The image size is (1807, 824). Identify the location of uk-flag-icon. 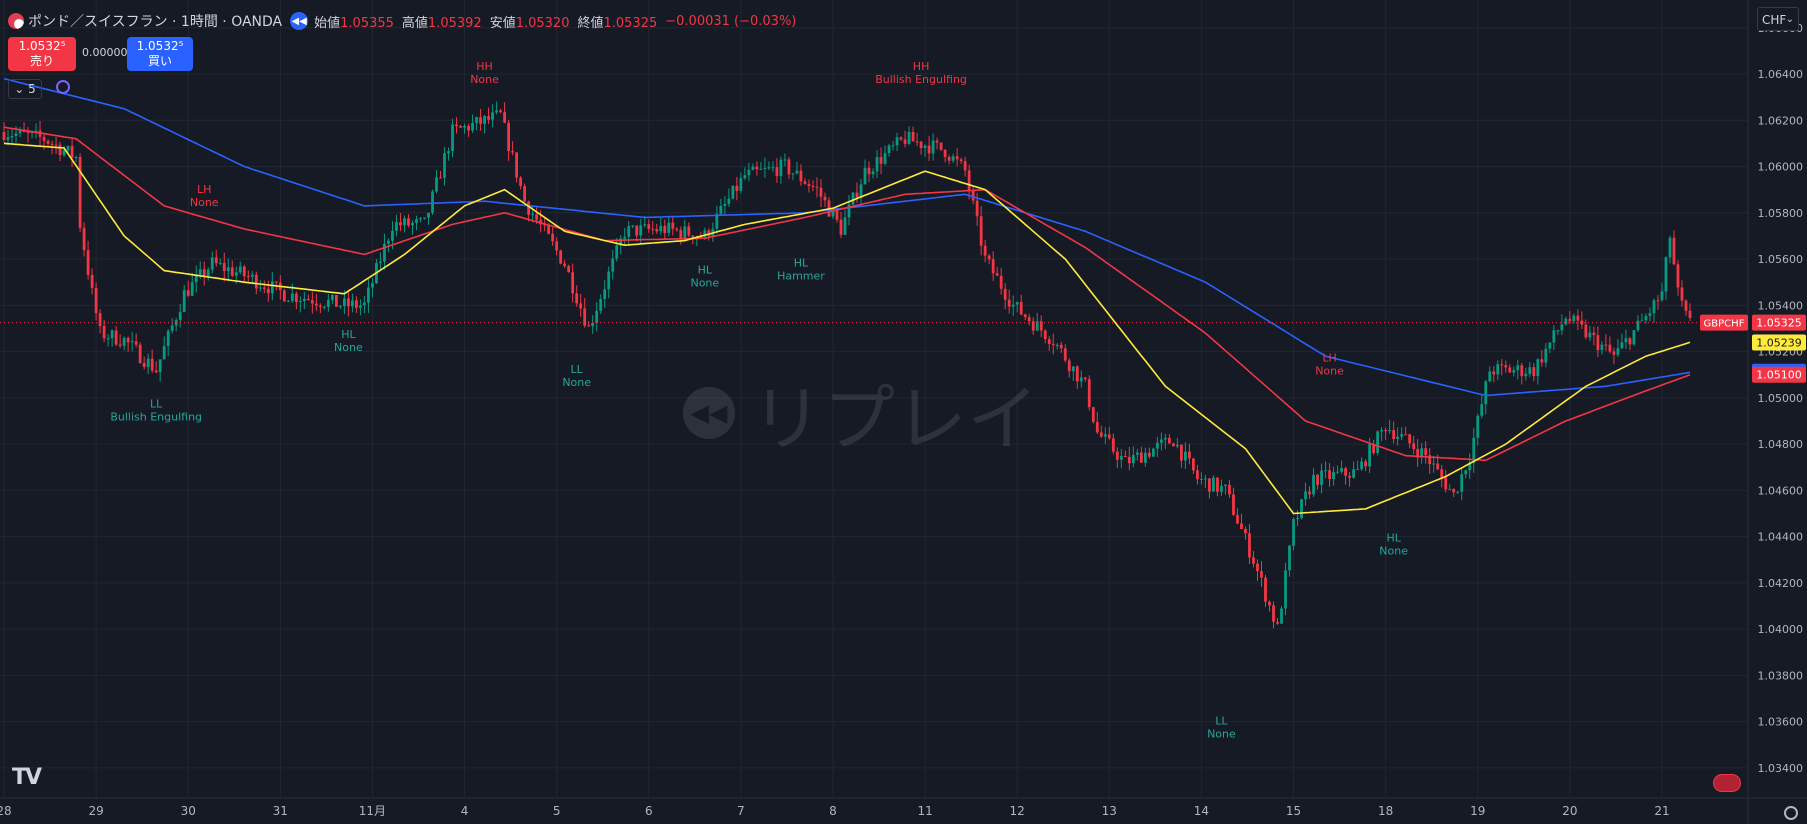
(1727, 783).